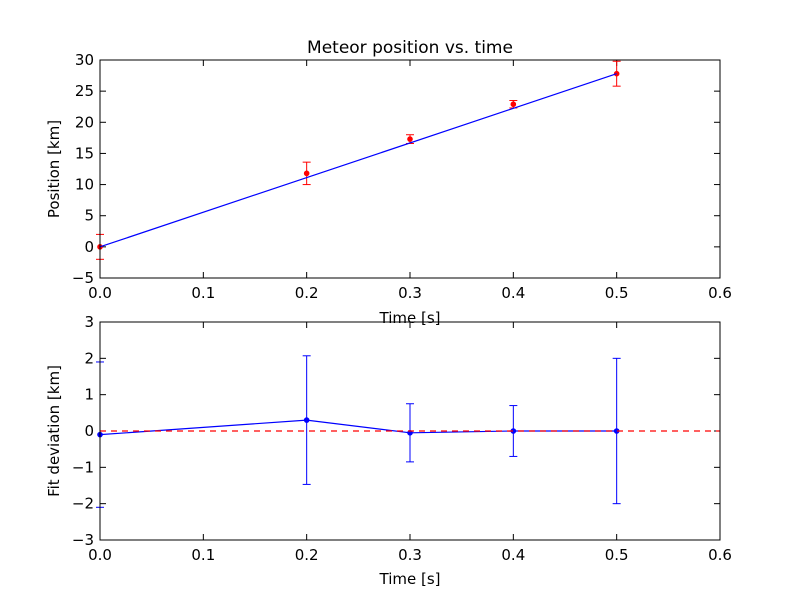  What do you see at coordinates (84, 91) in the screenshot?
I see `position-y-tick-label: 25` at bounding box center [84, 91].